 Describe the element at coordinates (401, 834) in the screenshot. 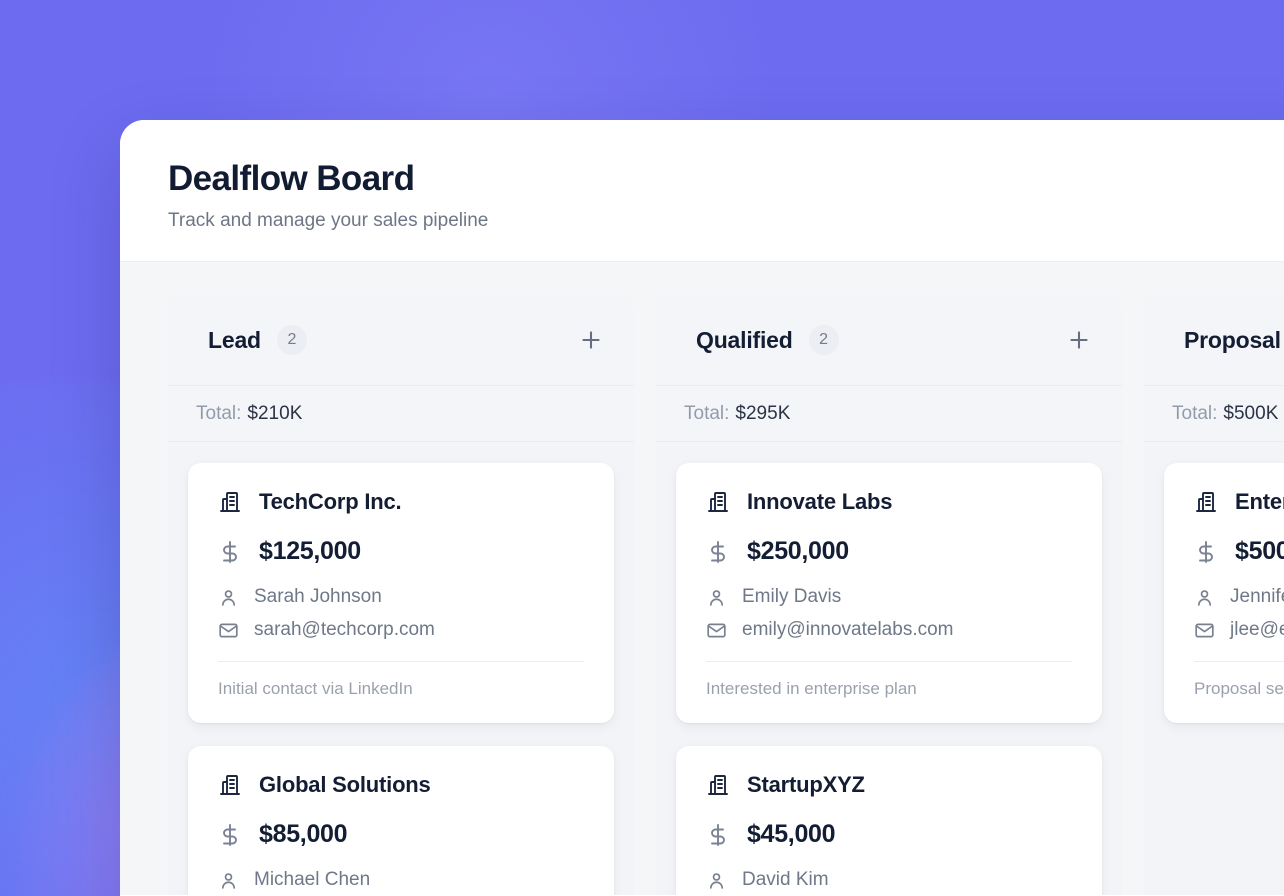

I see `deal-amount-row: $85,000` at that location.